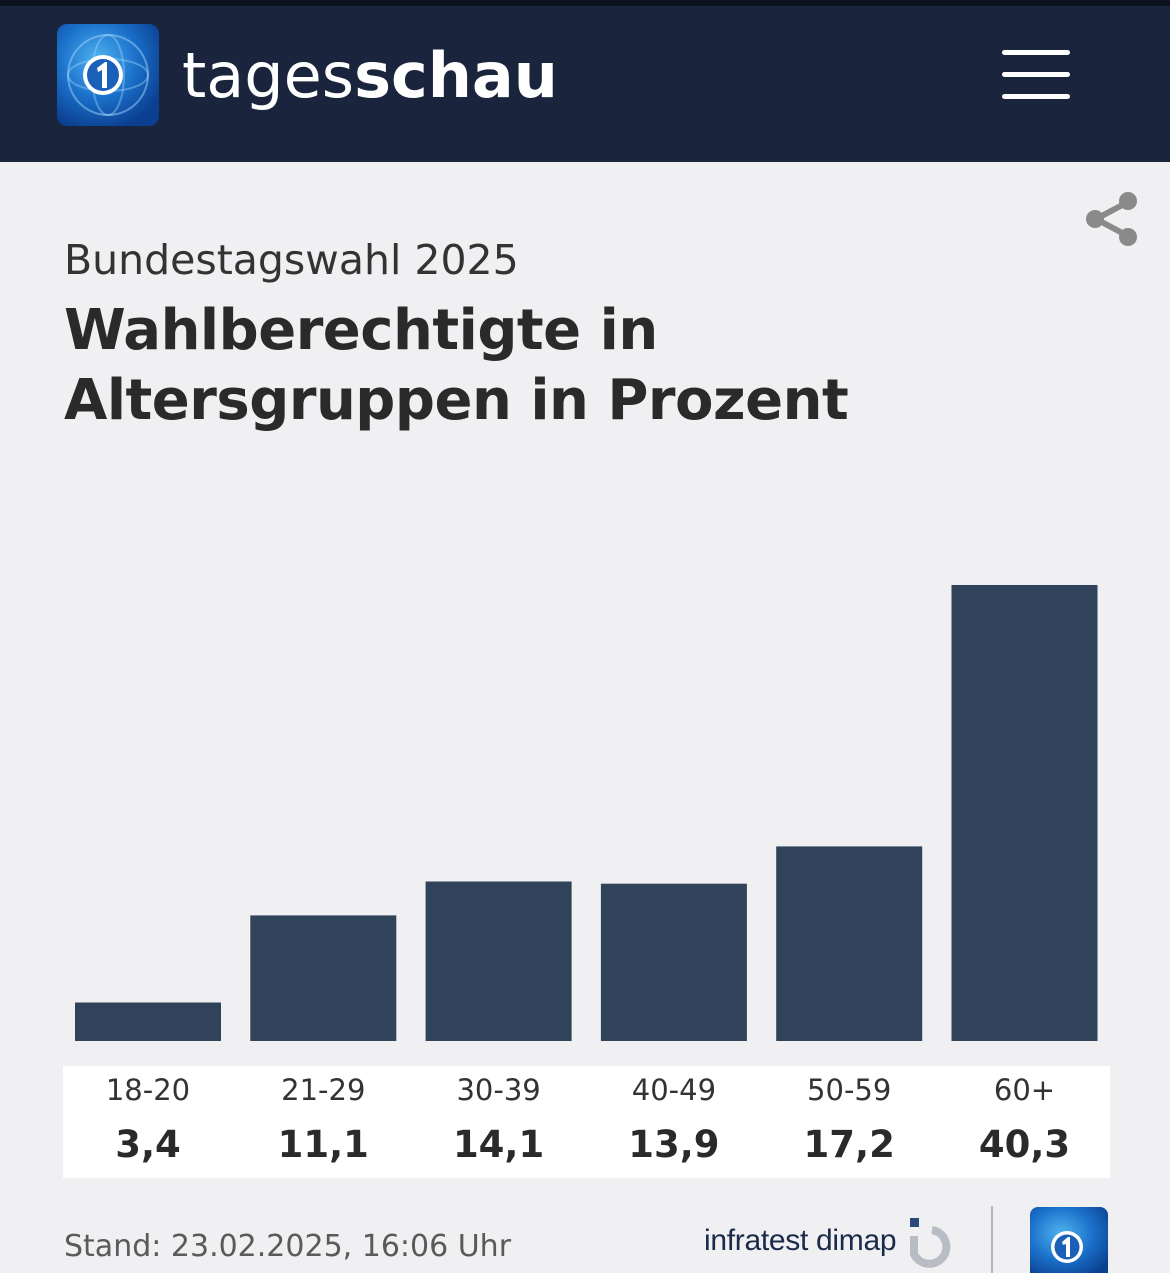 This screenshot has height=1273, width=1170. What do you see at coordinates (1024, 813) in the screenshot?
I see `bar-60+` at bounding box center [1024, 813].